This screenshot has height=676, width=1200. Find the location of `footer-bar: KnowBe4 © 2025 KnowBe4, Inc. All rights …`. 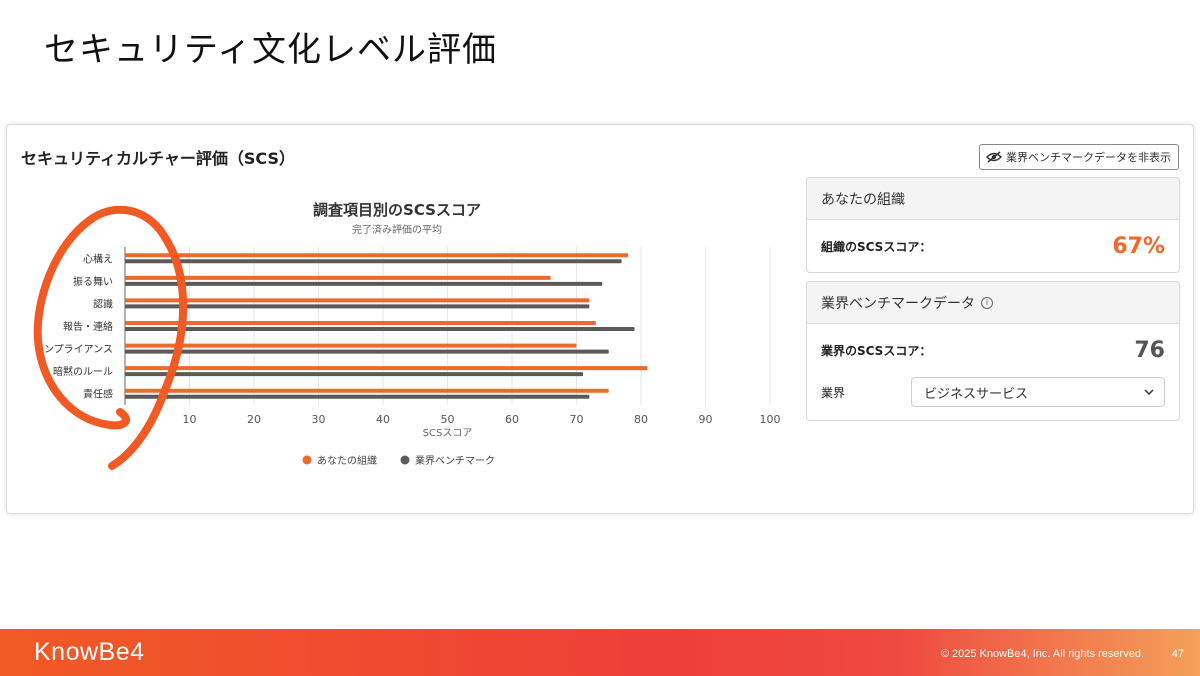

footer-bar: KnowBe4 © 2025 KnowBe4, Inc. All rights … is located at coordinates (600, 652).